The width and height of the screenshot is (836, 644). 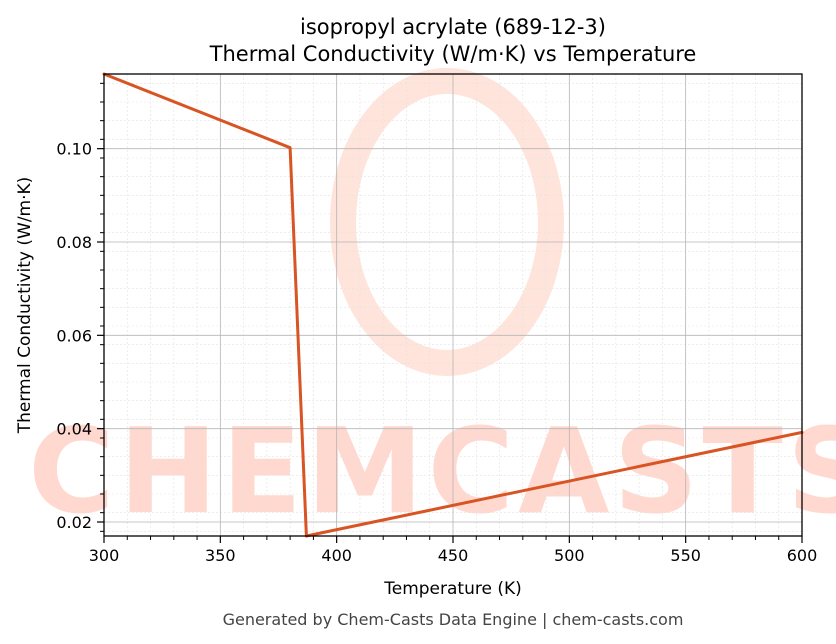 What do you see at coordinates (802, 555) in the screenshot?
I see `x-tick-label: 600` at bounding box center [802, 555].